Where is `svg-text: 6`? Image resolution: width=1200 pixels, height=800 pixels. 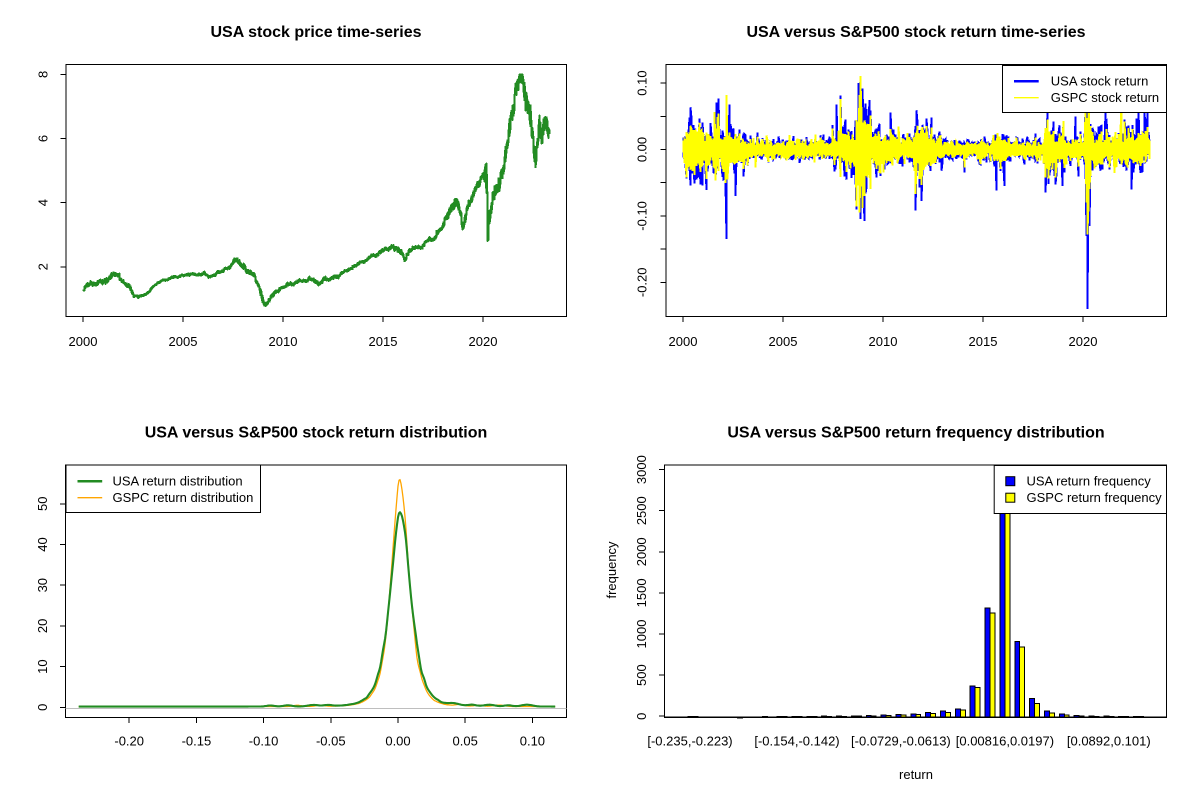
svg-text: 6 is located at coordinates (43, 138).